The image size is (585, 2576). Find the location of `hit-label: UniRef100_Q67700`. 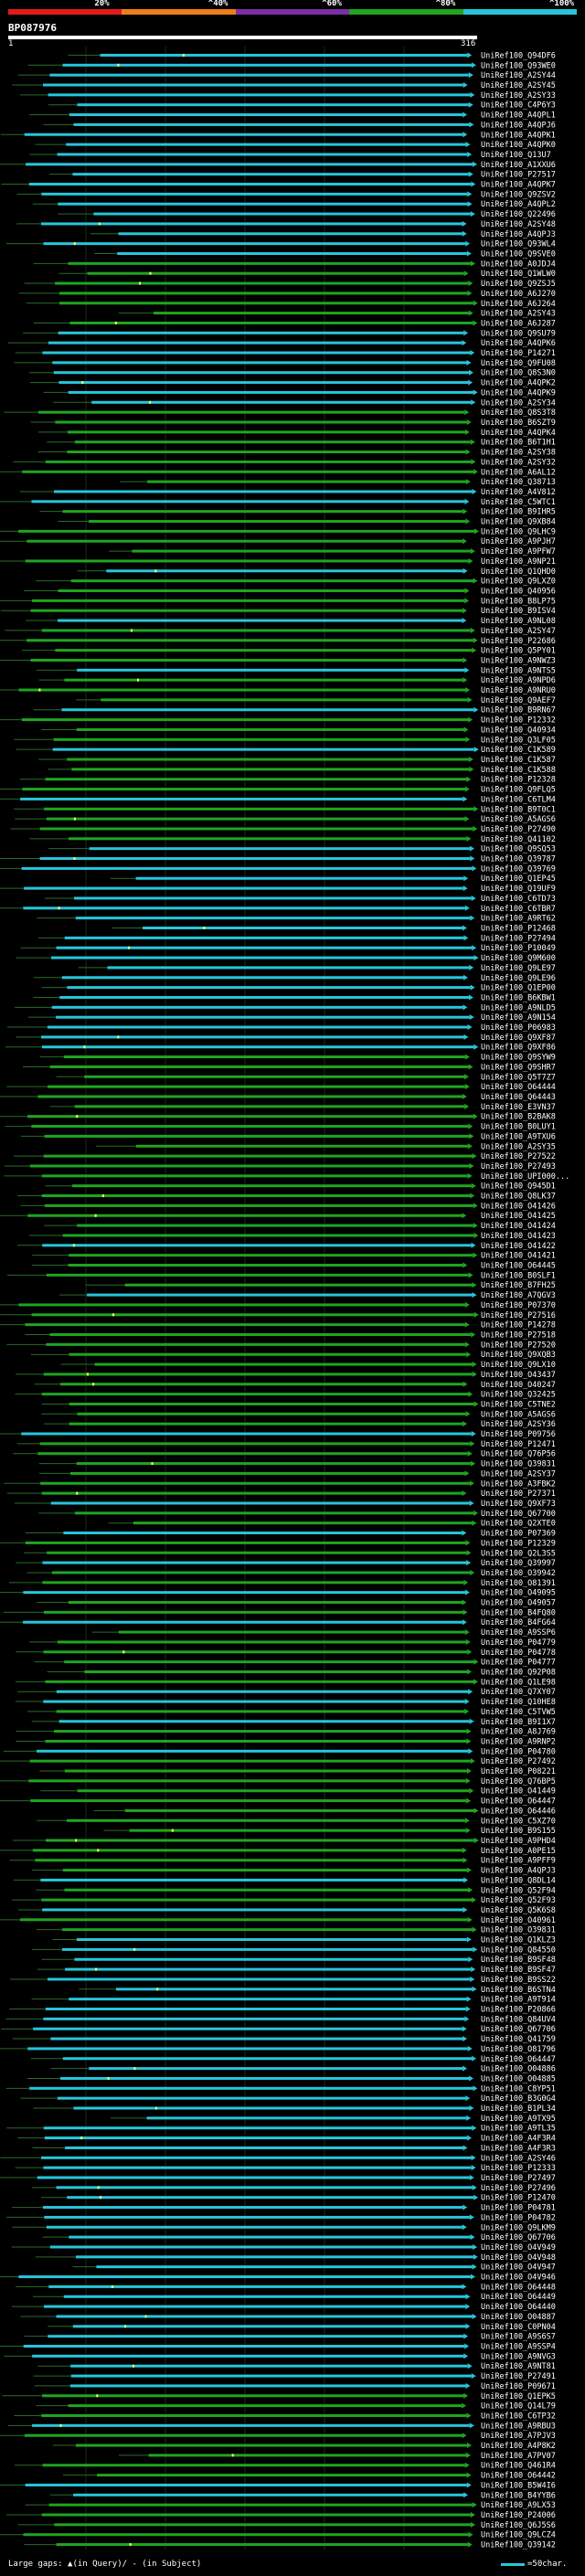

hit-label: UniRef100_Q67700 is located at coordinates (518, 1514).